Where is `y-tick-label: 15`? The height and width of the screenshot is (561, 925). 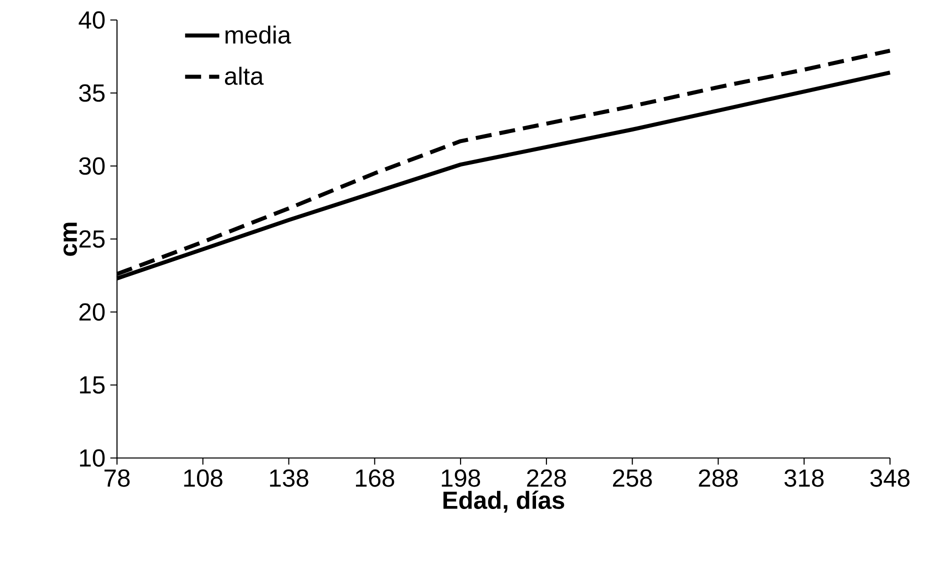
y-tick-label: 15 is located at coordinates (92, 385).